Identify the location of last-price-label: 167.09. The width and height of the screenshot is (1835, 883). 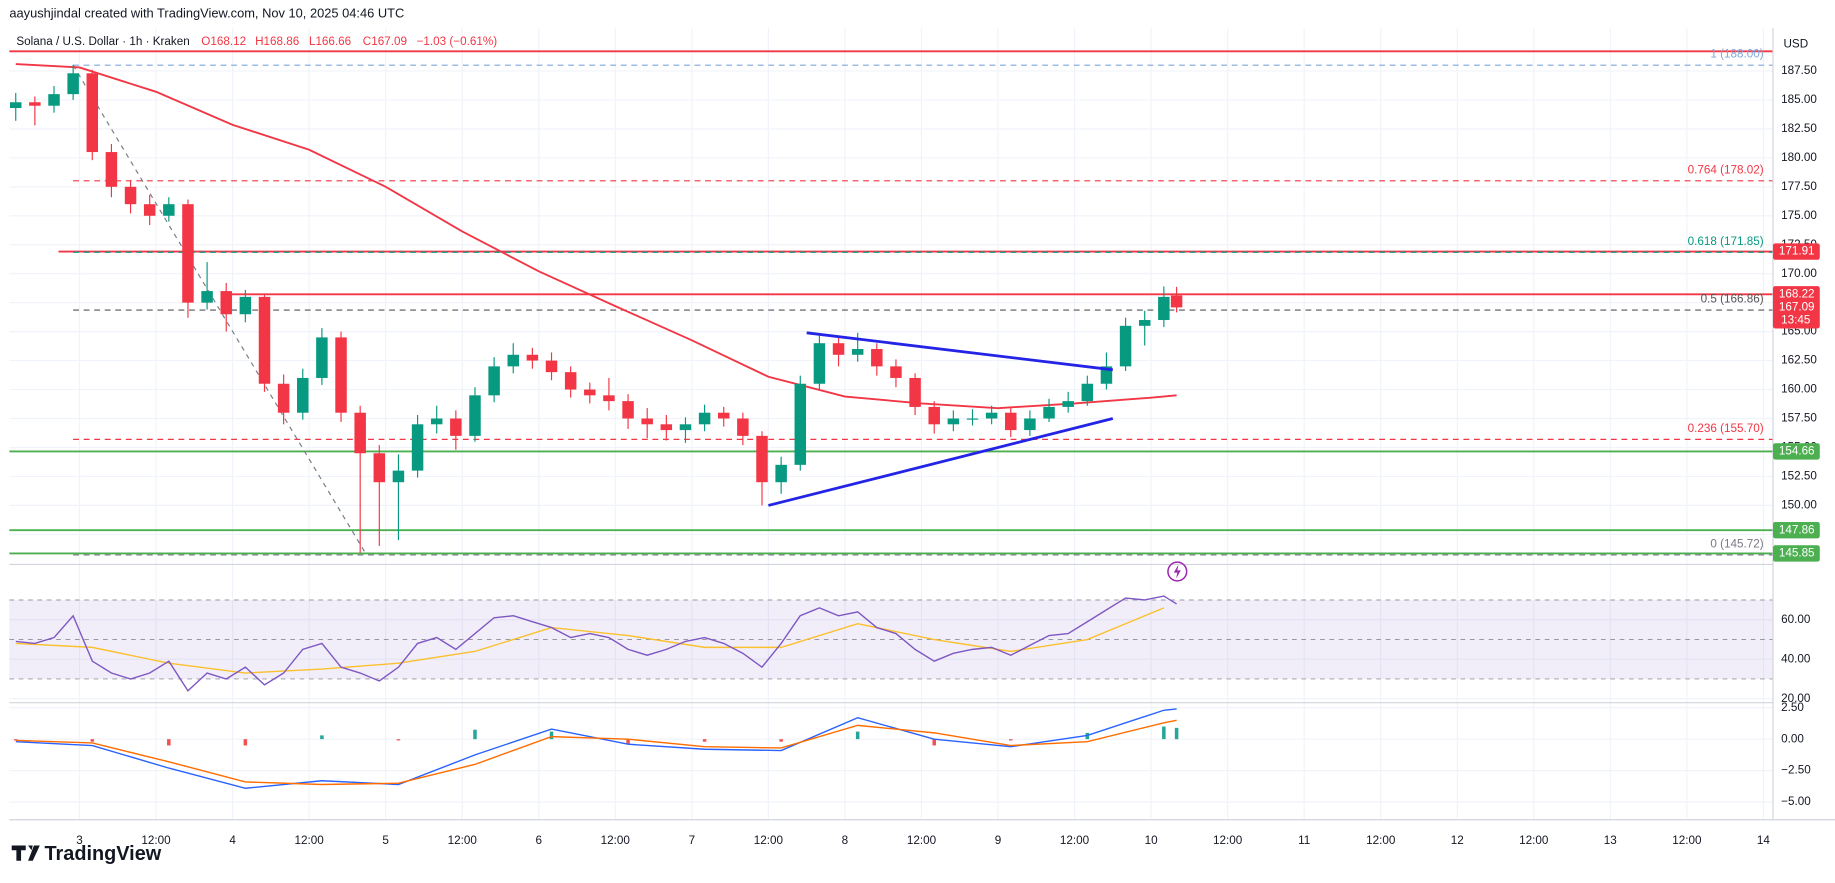
(1797, 306).